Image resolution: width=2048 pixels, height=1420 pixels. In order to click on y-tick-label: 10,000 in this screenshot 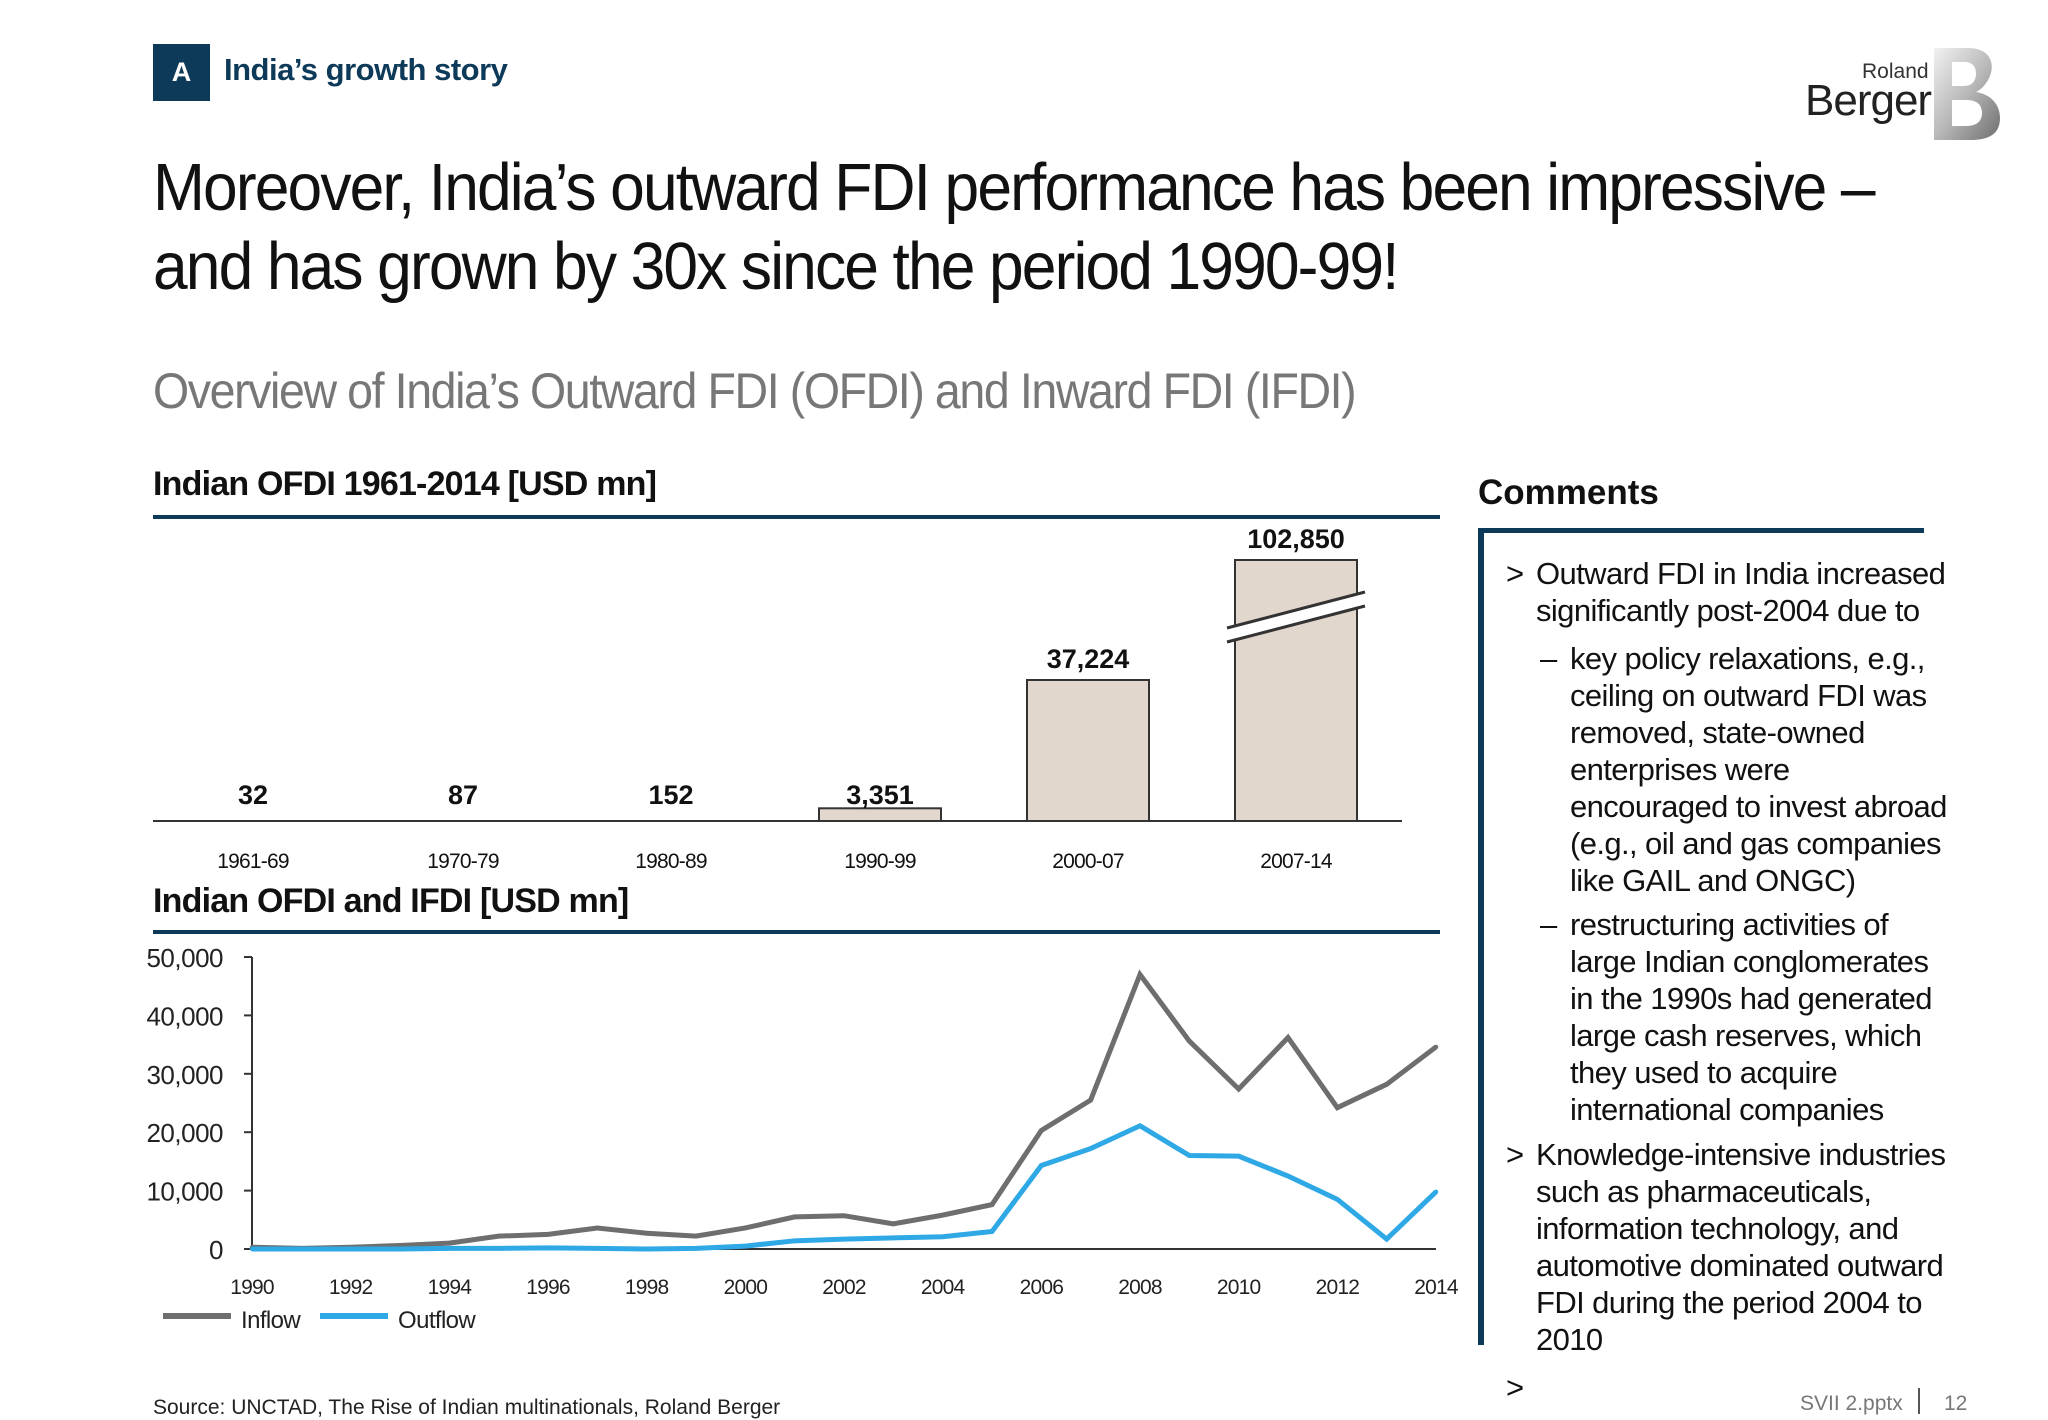, I will do `click(184, 1192)`.